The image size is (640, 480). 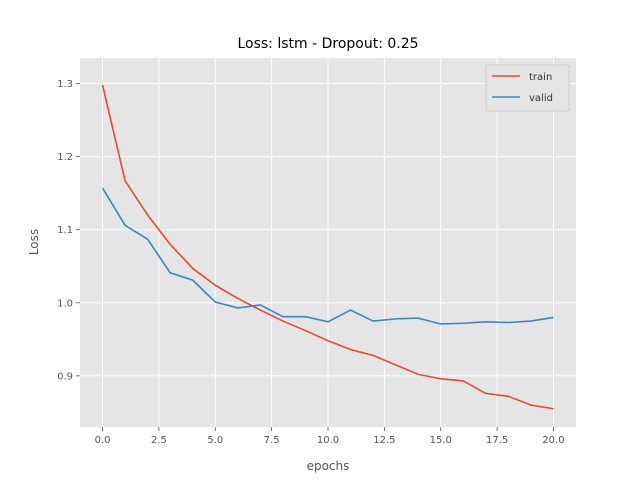 I want to click on y-tick-label: 1.1, so click(x=65, y=230).